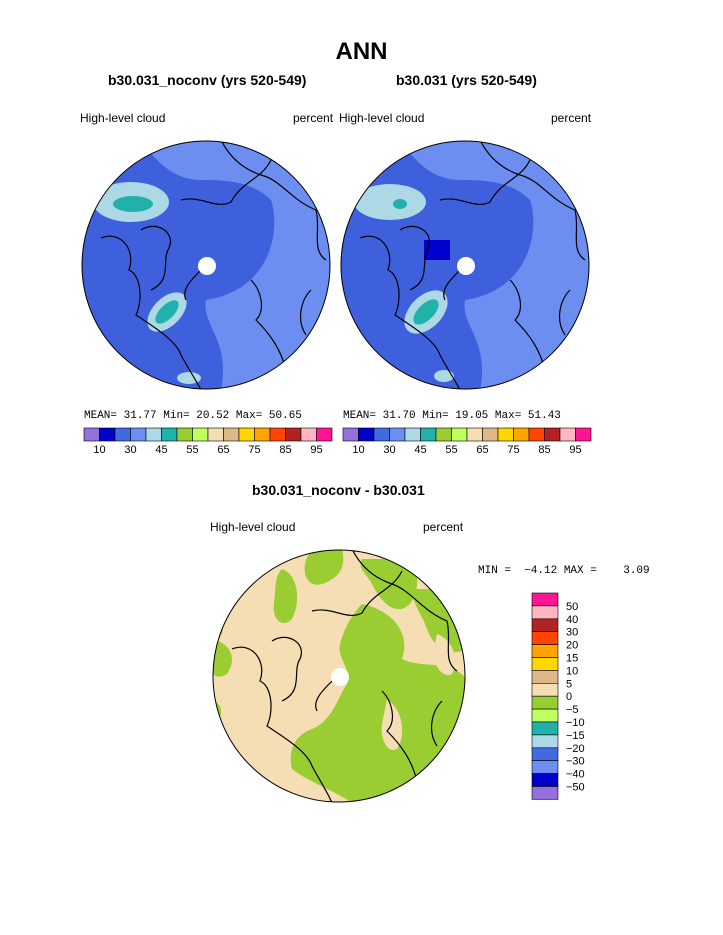 The height and width of the screenshot is (935, 723). Describe the element at coordinates (575, 749) in the screenshot. I see `diff-colorbar-label: −20` at that location.